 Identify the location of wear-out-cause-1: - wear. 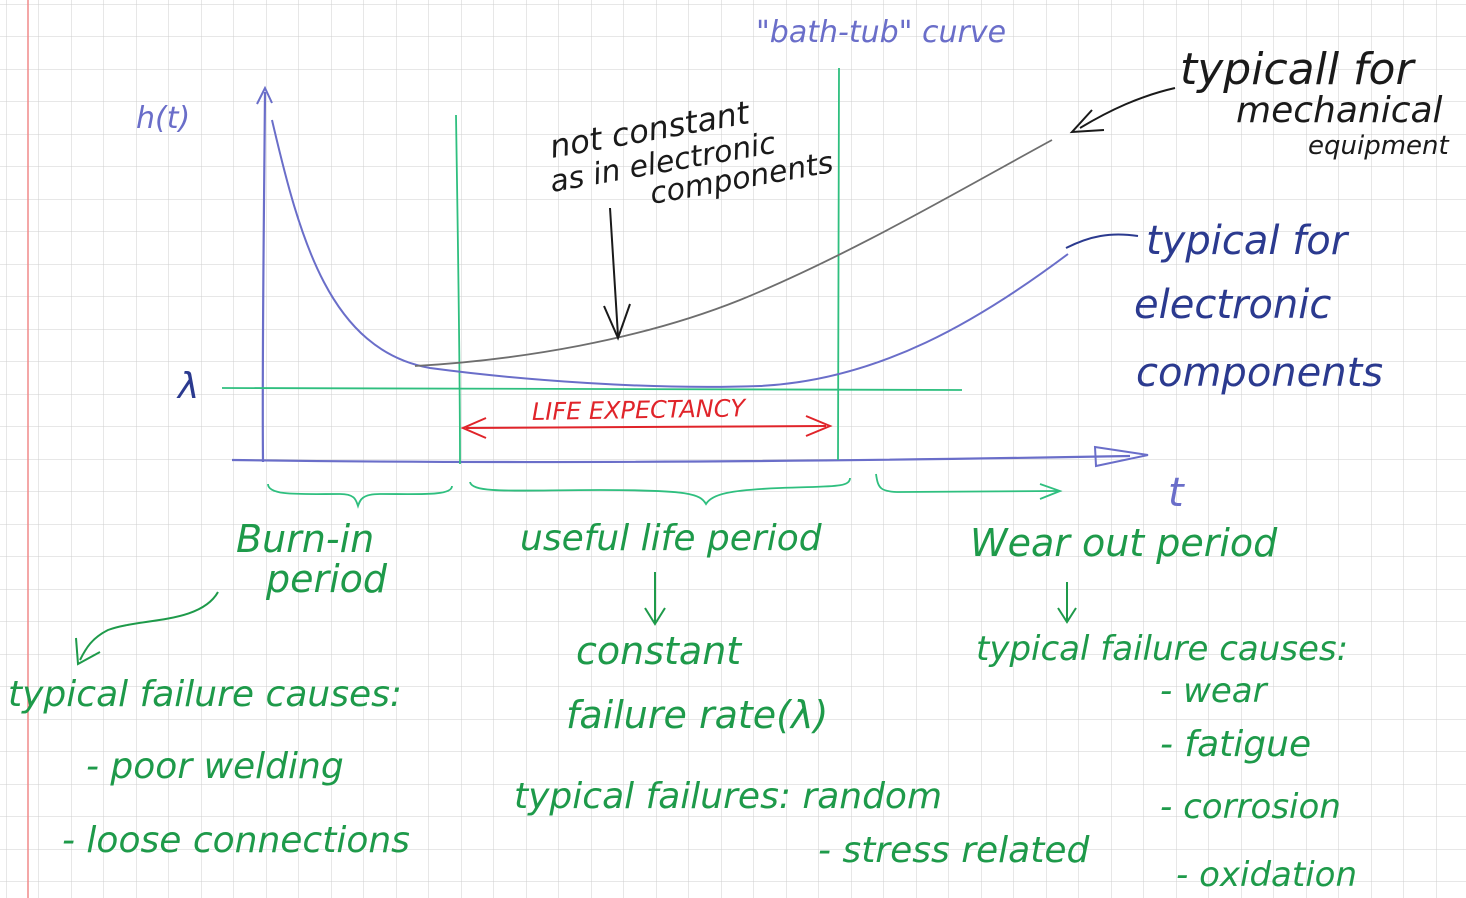
(1214, 691).